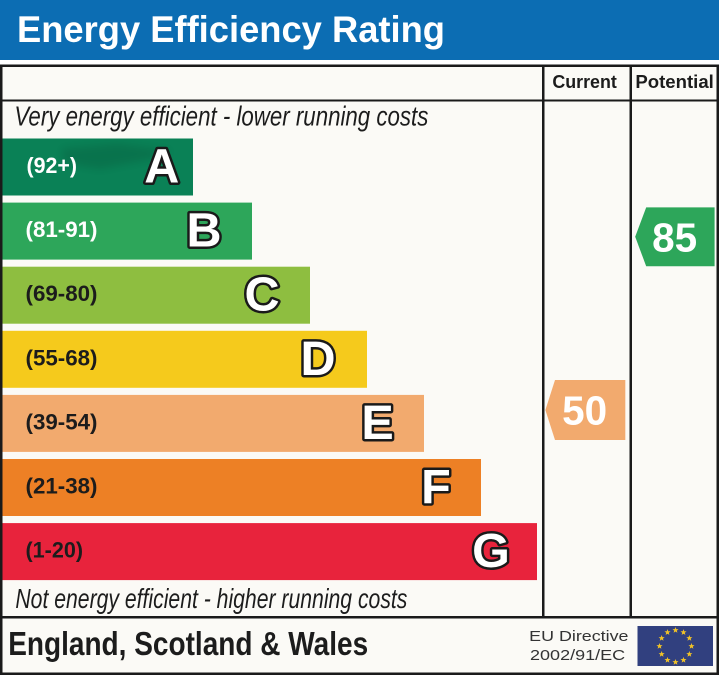  I want to click on svg-text: (55-68), so click(62, 357).